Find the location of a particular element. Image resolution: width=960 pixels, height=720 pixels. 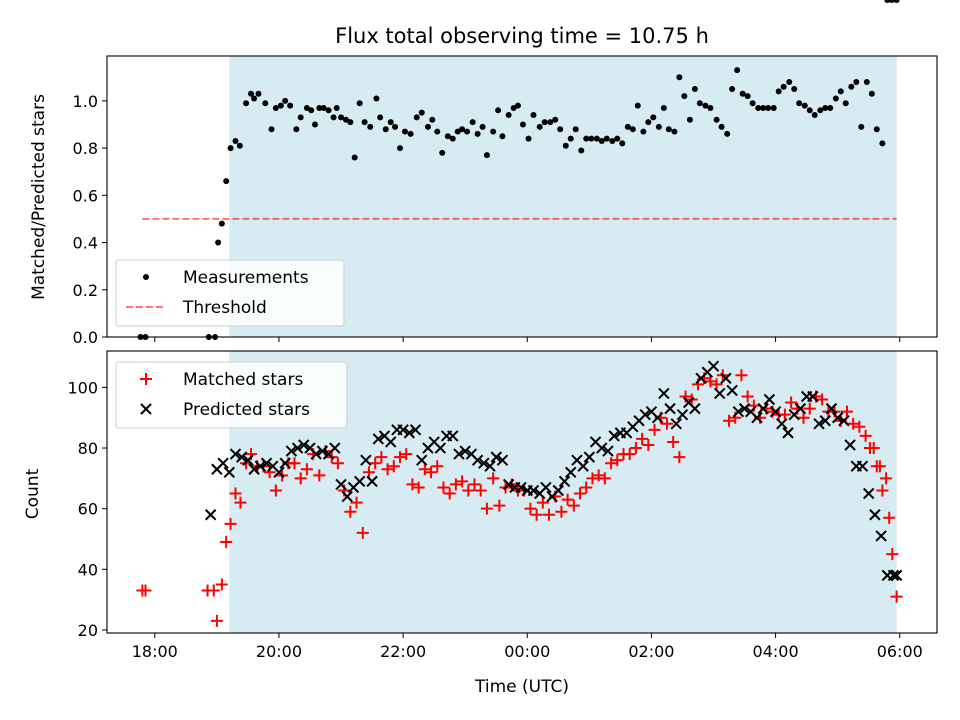

bottom-x-tick-label: 04:00 is located at coordinates (776, 651).